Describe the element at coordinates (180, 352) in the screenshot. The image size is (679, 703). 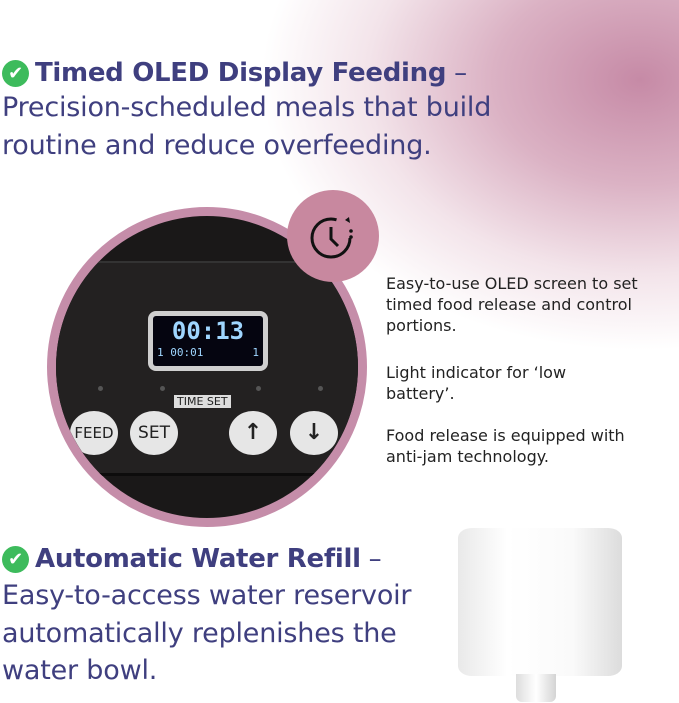
I see `display-schedule: 1 00:01` at that location.